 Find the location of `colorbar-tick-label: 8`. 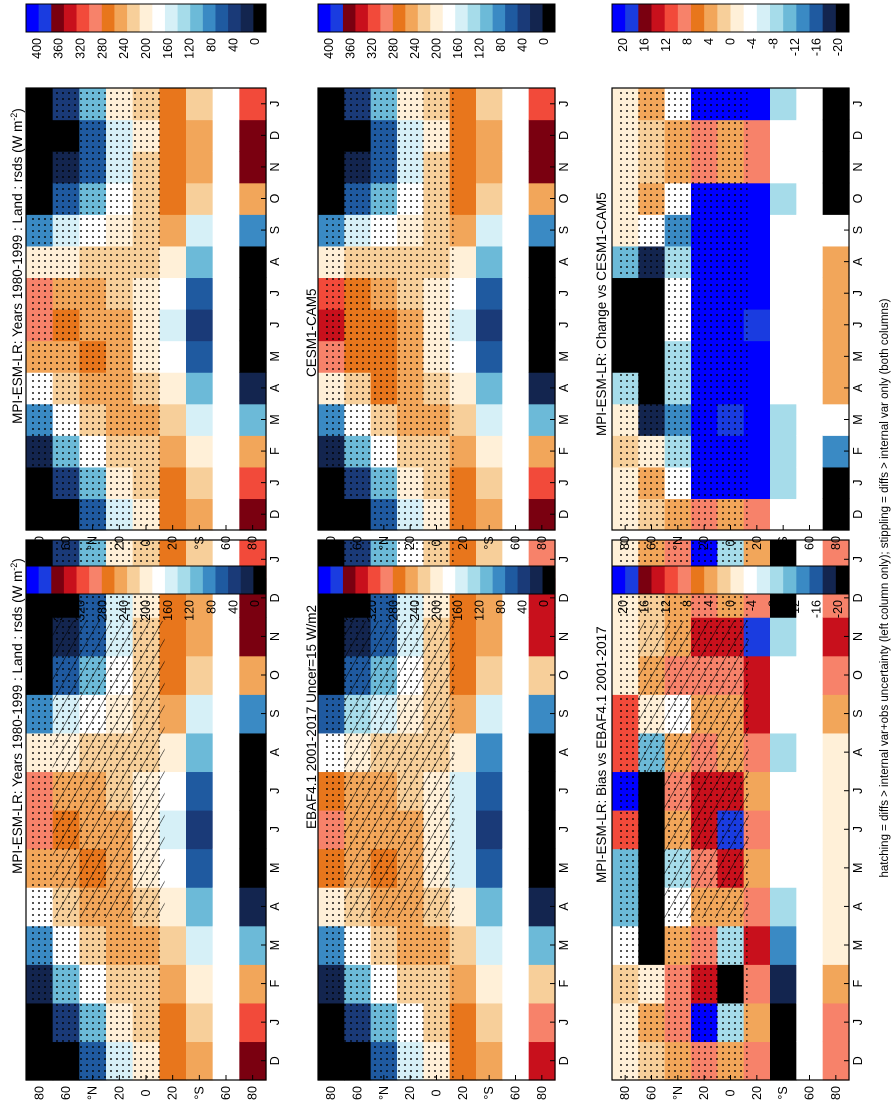

colorbar-tick-label: 8 is located at coordinates (687, 603).